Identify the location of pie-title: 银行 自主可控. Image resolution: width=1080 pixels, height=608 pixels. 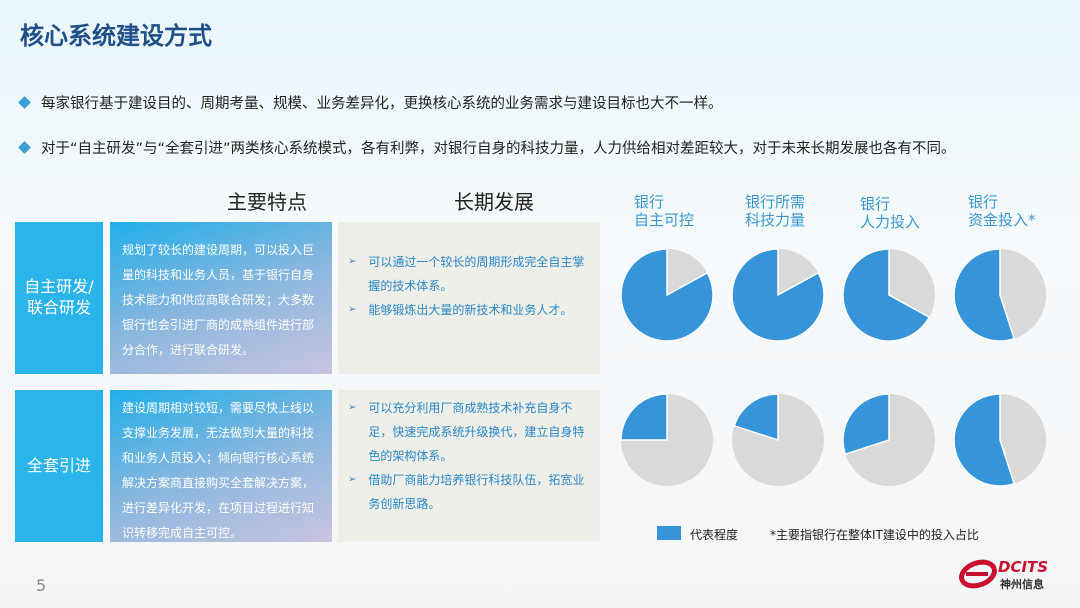
(664, 211).